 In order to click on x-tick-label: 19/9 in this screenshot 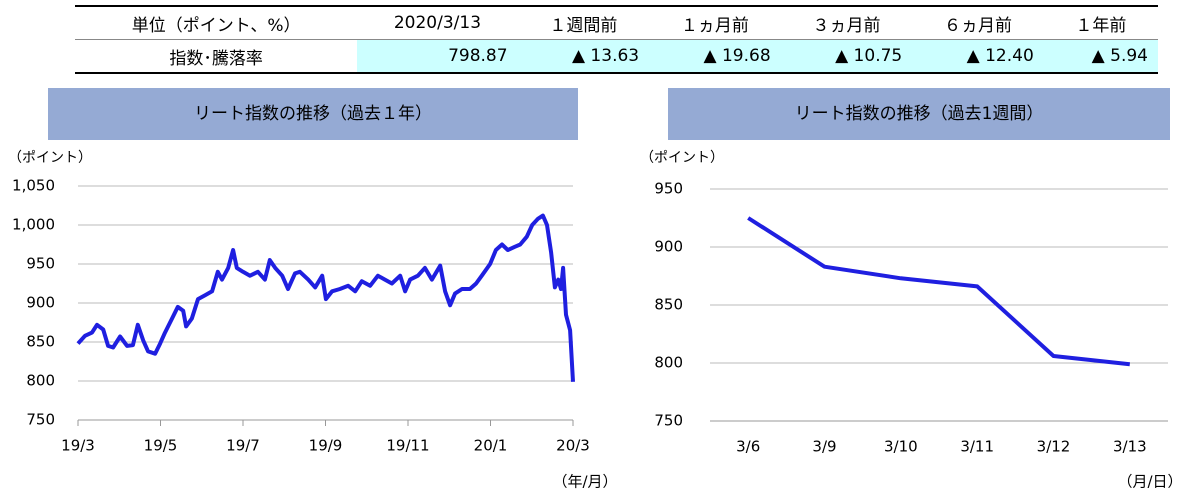, I will do `click(326, 446)`.